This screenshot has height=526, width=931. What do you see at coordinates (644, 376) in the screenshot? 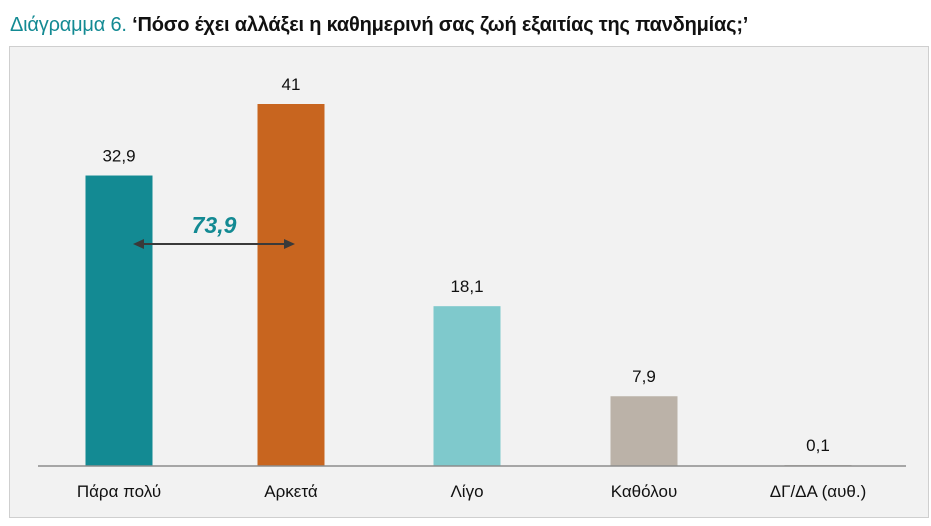
I see `data-label: 7,9` at bounding box center [644, 376].